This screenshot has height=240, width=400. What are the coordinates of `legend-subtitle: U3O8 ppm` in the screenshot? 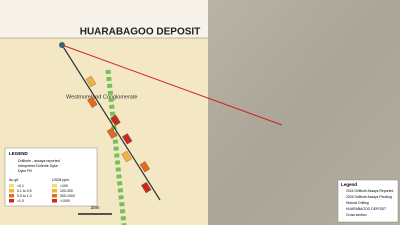 It's located at (60, 180).